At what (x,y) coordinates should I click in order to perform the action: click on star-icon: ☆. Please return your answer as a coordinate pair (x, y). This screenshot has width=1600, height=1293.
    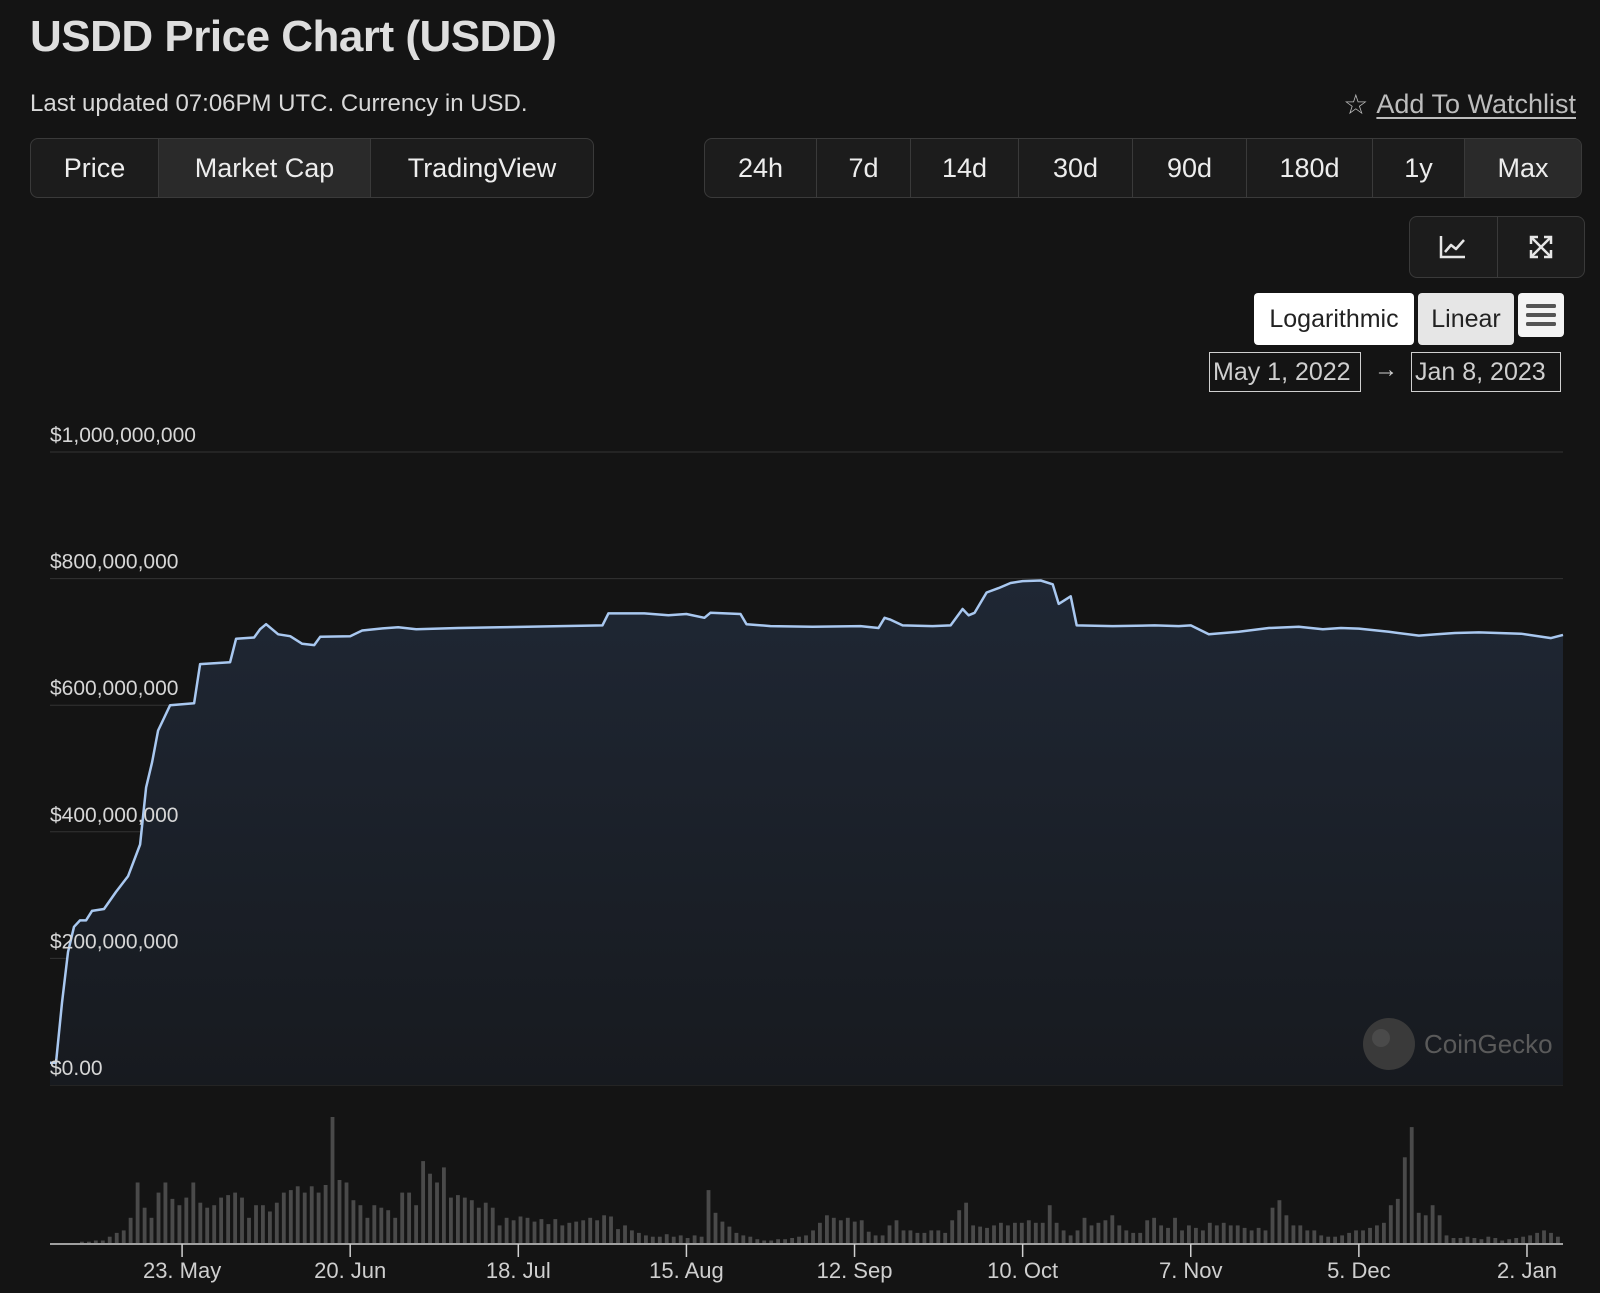
    Looking at the image, I should click on (1356, 104).